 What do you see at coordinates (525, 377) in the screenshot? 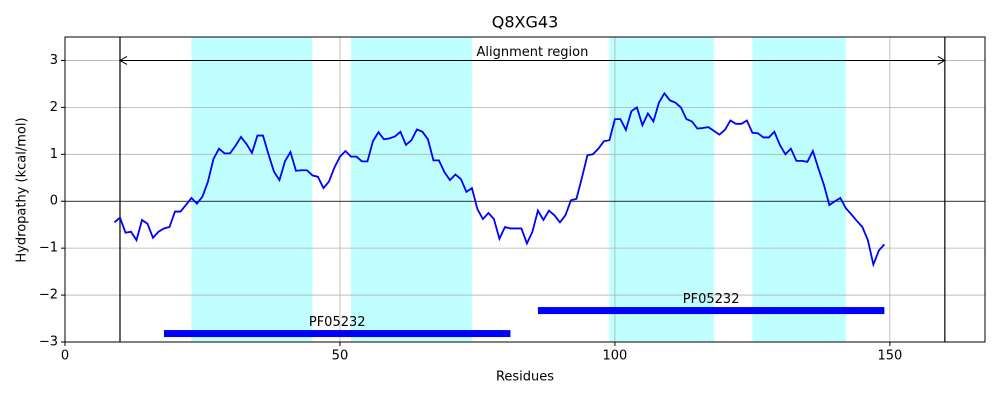
I see `x-axis-label: Residues` at bounding box center [525, 377].